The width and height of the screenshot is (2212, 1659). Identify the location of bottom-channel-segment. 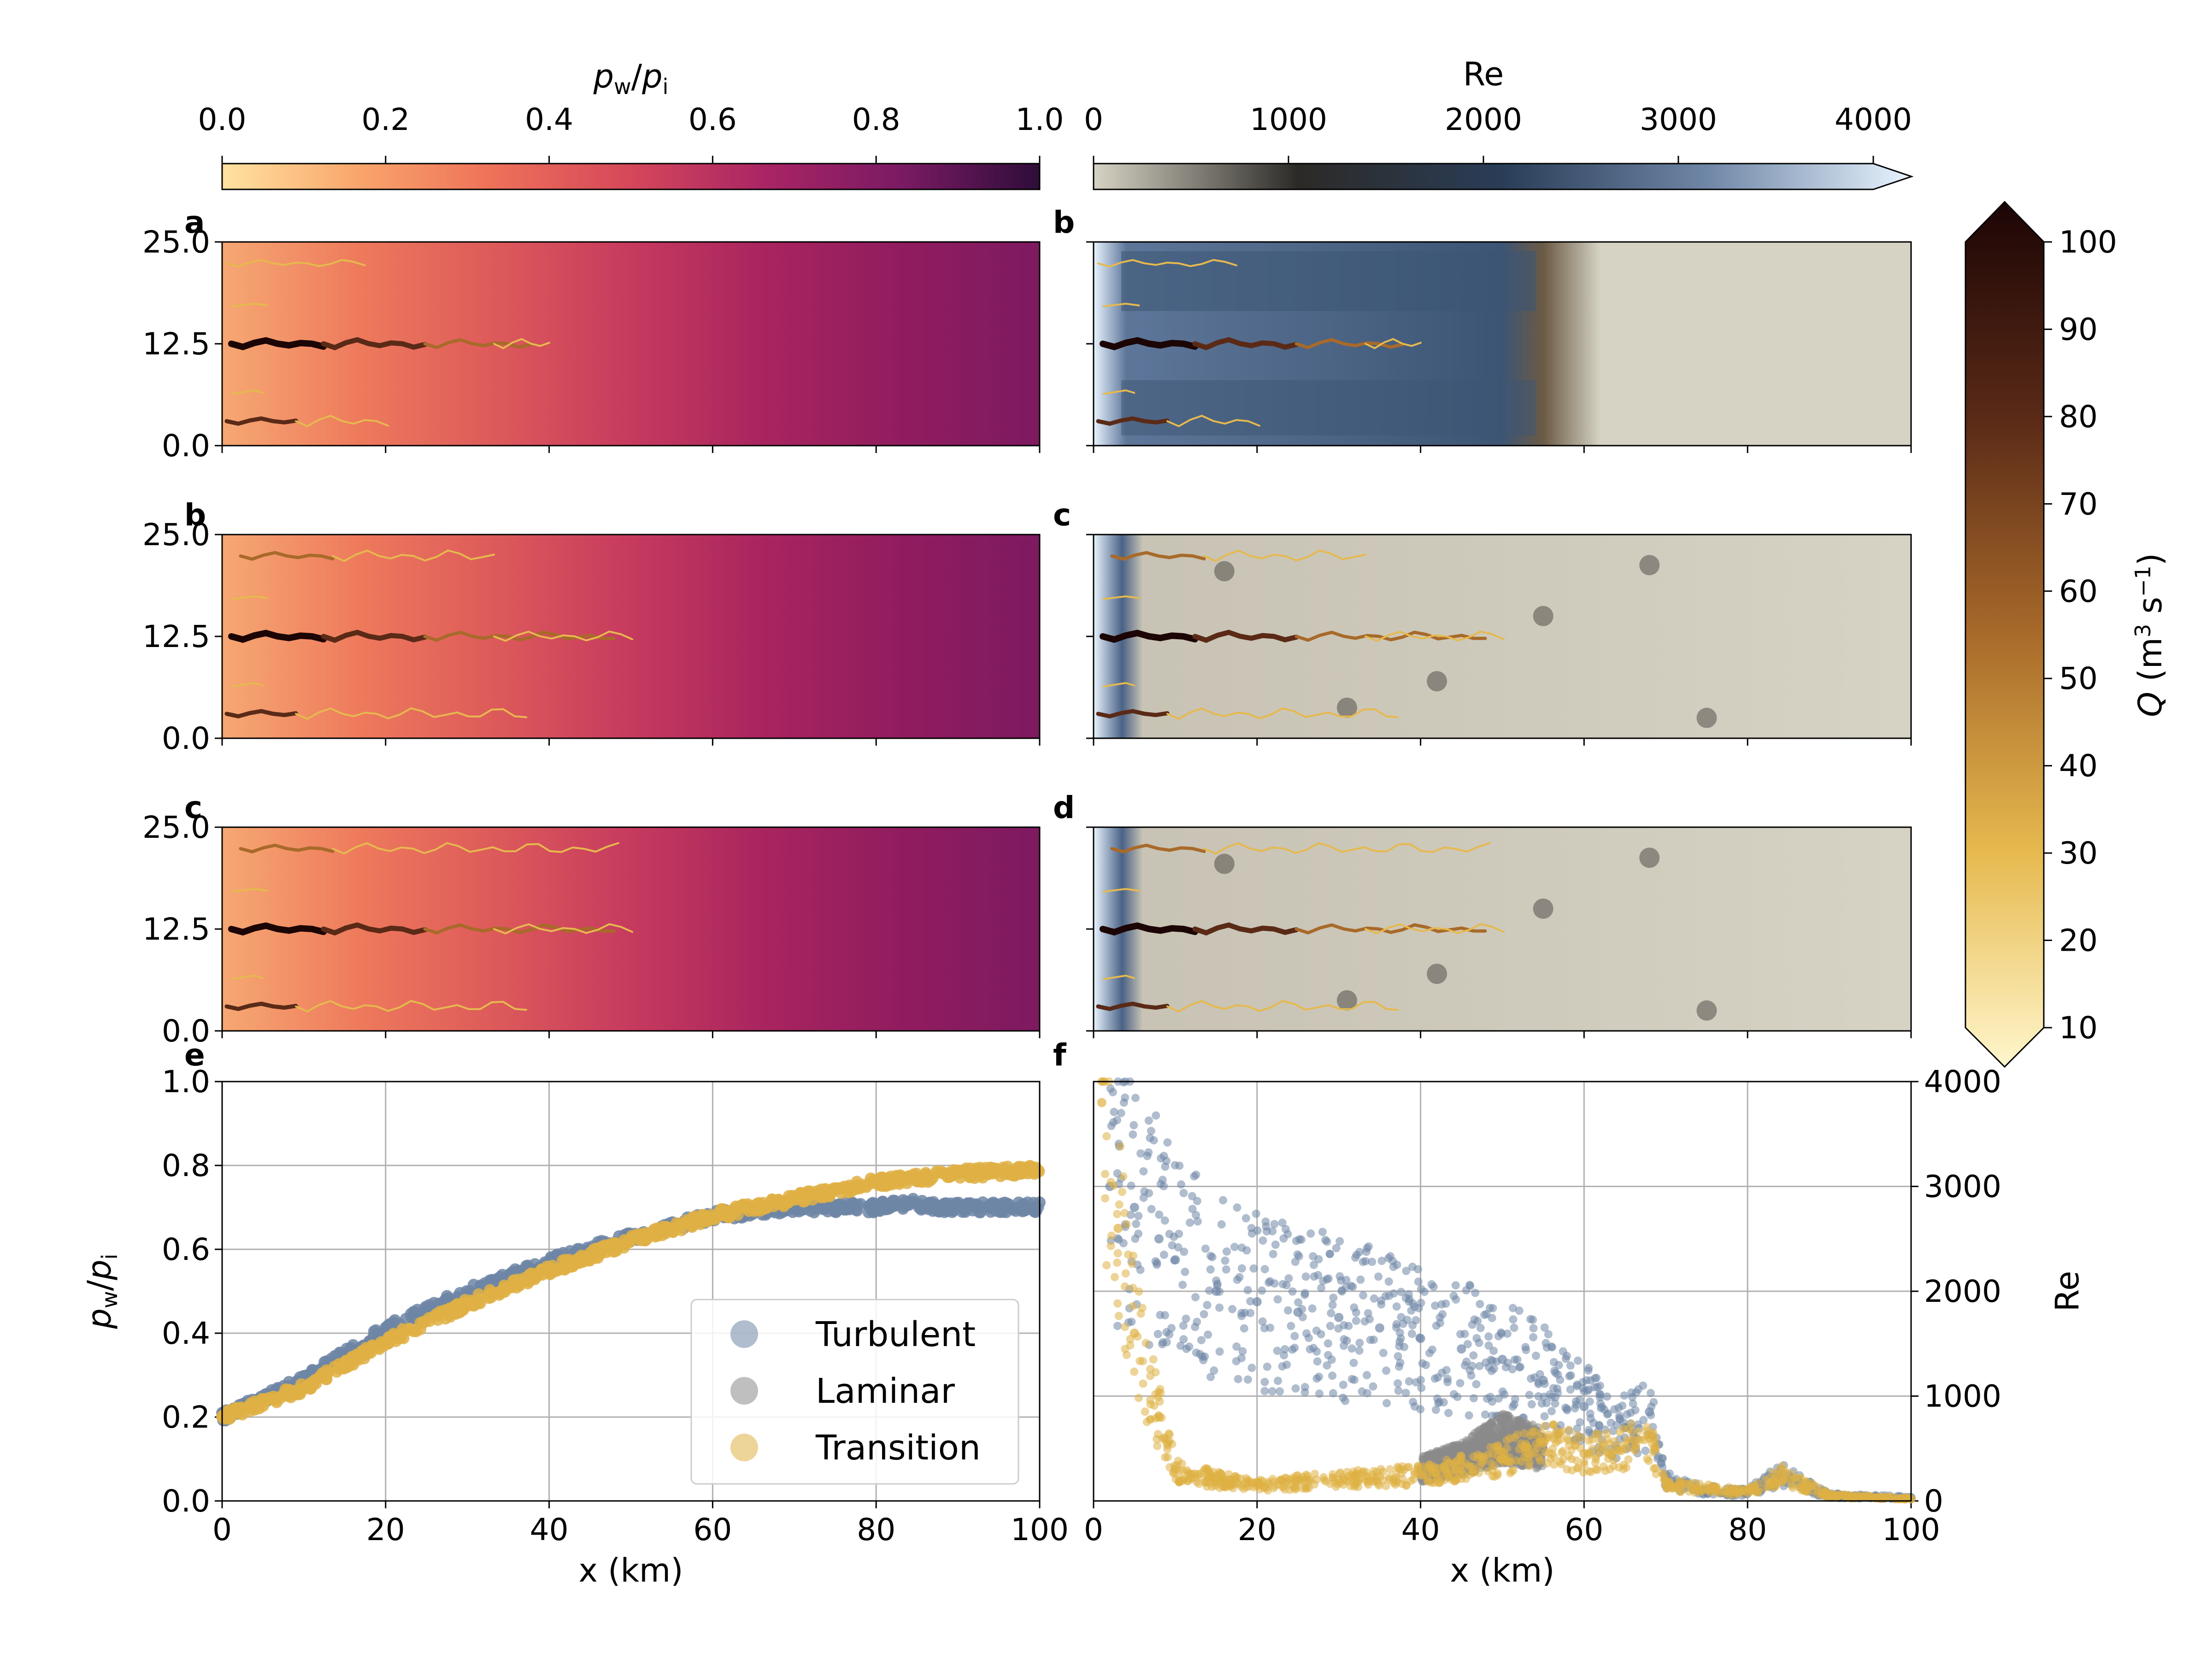
(1282, 1006).